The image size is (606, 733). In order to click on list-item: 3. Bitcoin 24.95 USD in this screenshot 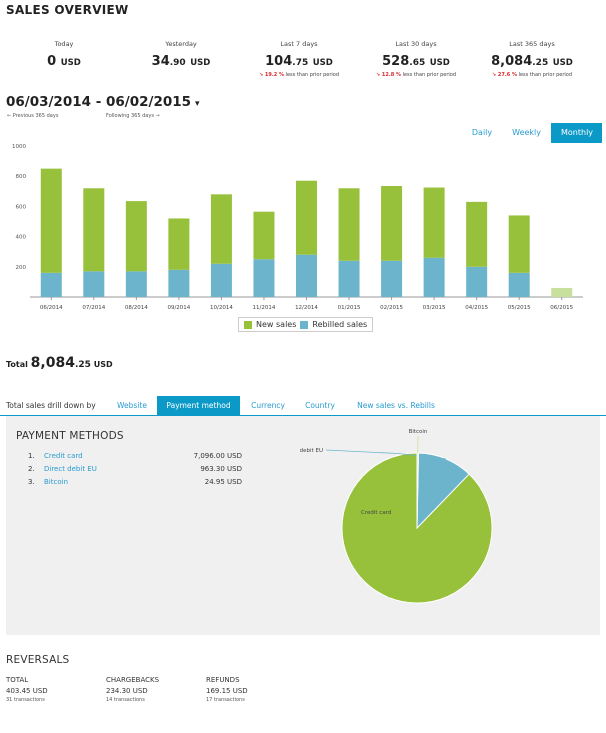, I will do `click(135, 482)`.